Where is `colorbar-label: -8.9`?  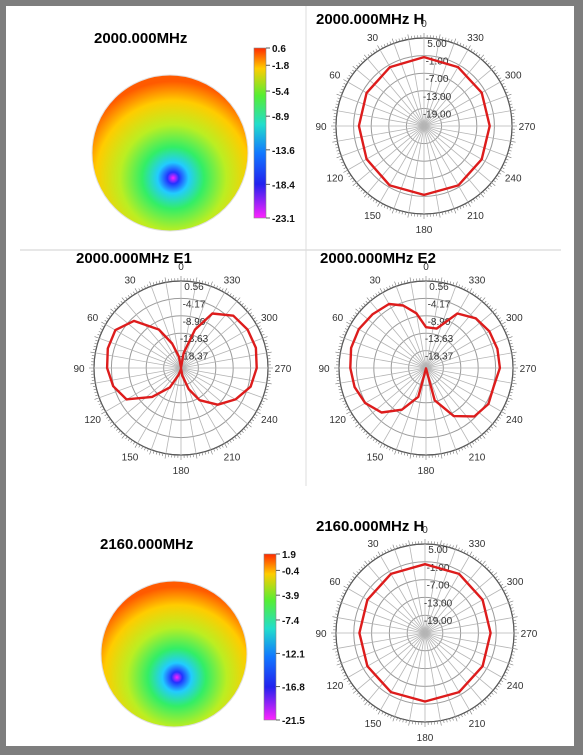 colorbar-label: -8.9 is located at coordinates (281, 117).